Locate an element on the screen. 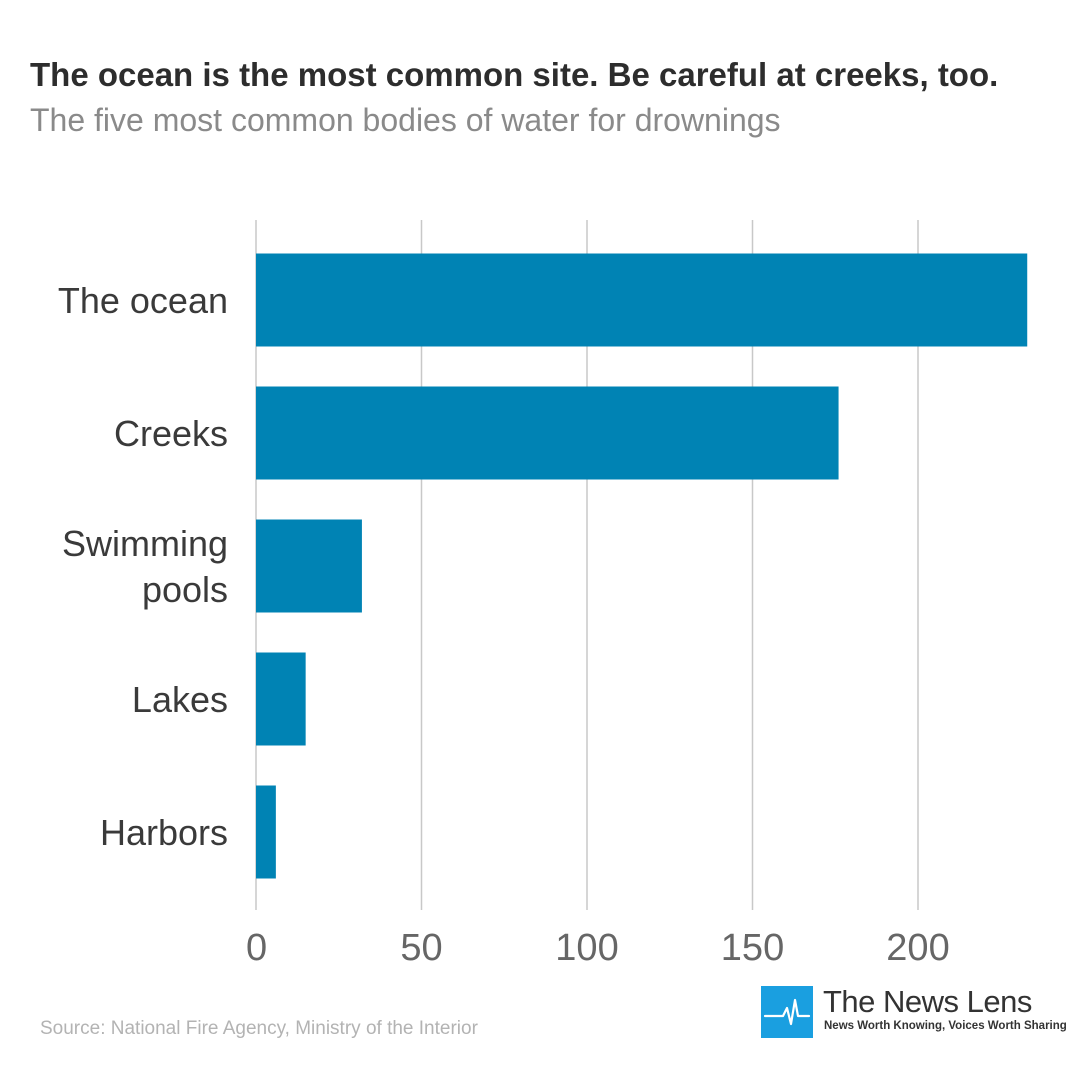 This screenshot has width=1080, height=1080. category-label: Creeks is located at coordinates (171, 433).